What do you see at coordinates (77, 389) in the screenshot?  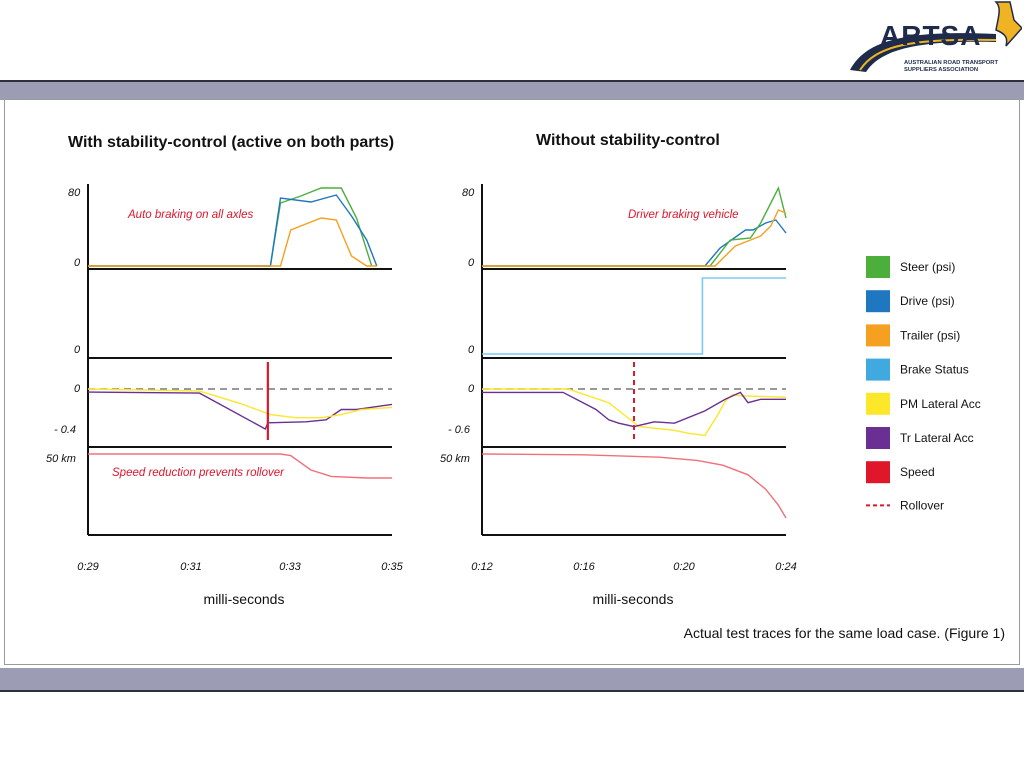 I see `chart-1-lateral-tick-zero: 0` at bounding box center [77, 389].